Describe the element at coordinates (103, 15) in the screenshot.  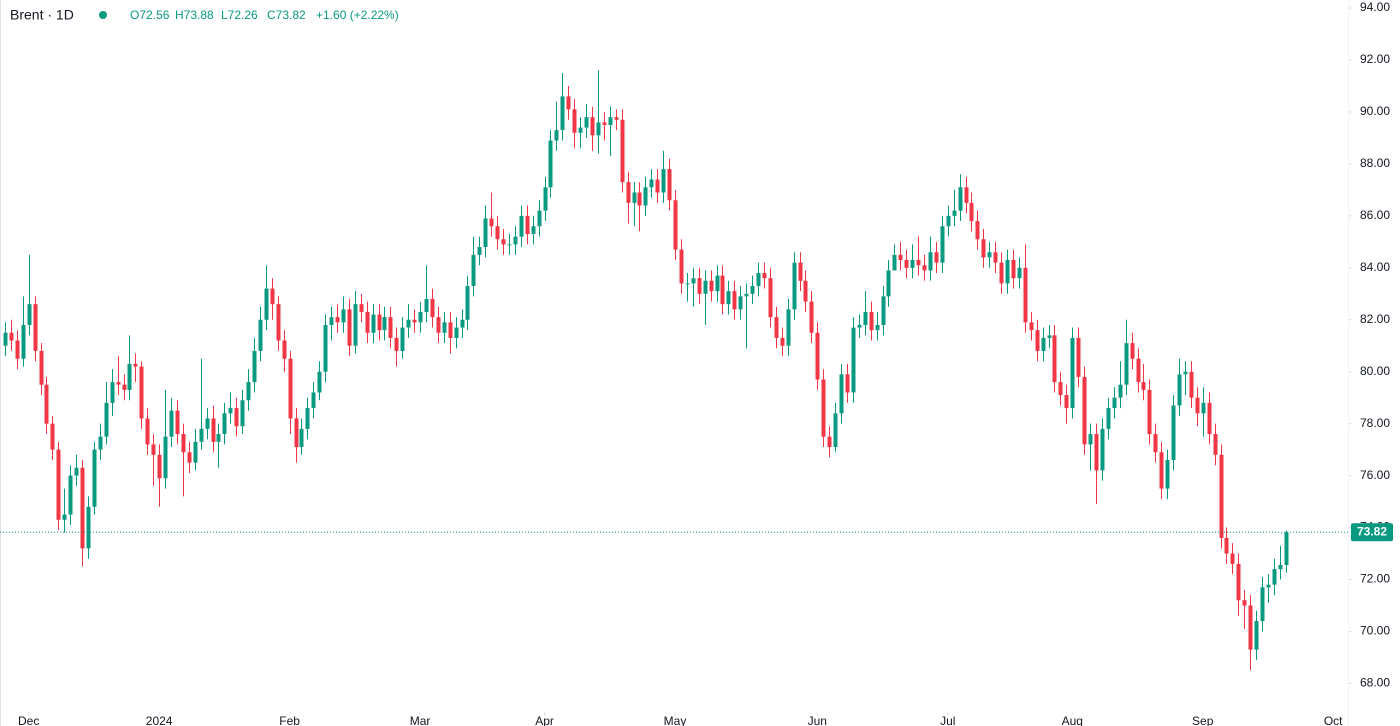
I see `status-dot` at that location.